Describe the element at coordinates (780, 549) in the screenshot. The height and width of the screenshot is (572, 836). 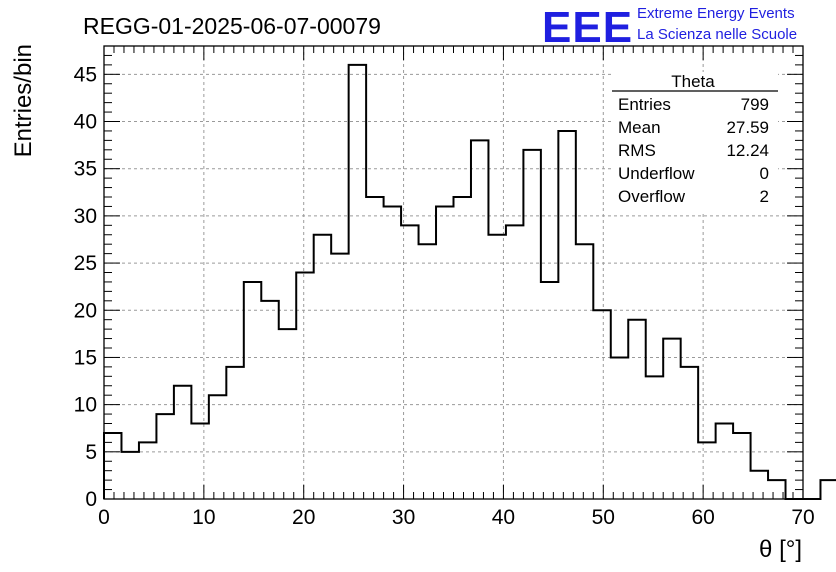
I see `x-axis-title: θ [°]` at that location.